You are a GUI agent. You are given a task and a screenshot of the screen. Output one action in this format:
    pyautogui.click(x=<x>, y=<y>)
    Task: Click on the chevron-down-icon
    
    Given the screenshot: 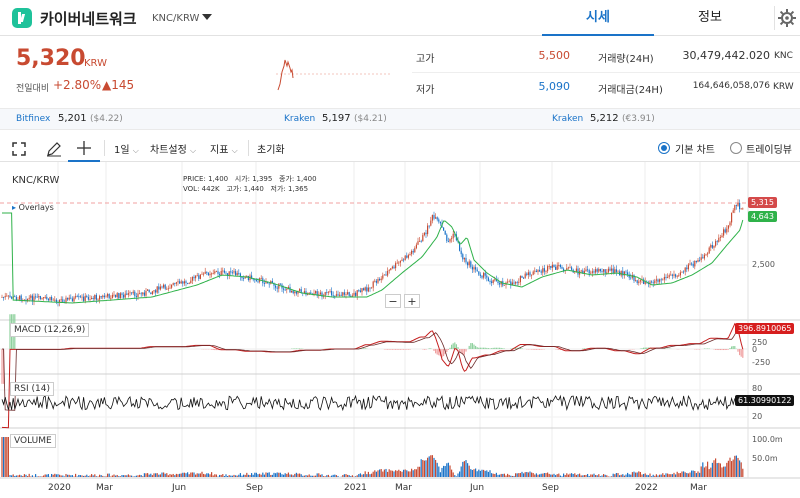 What is the action you would take?
    pyautogui.click(x=207, y=17)
    